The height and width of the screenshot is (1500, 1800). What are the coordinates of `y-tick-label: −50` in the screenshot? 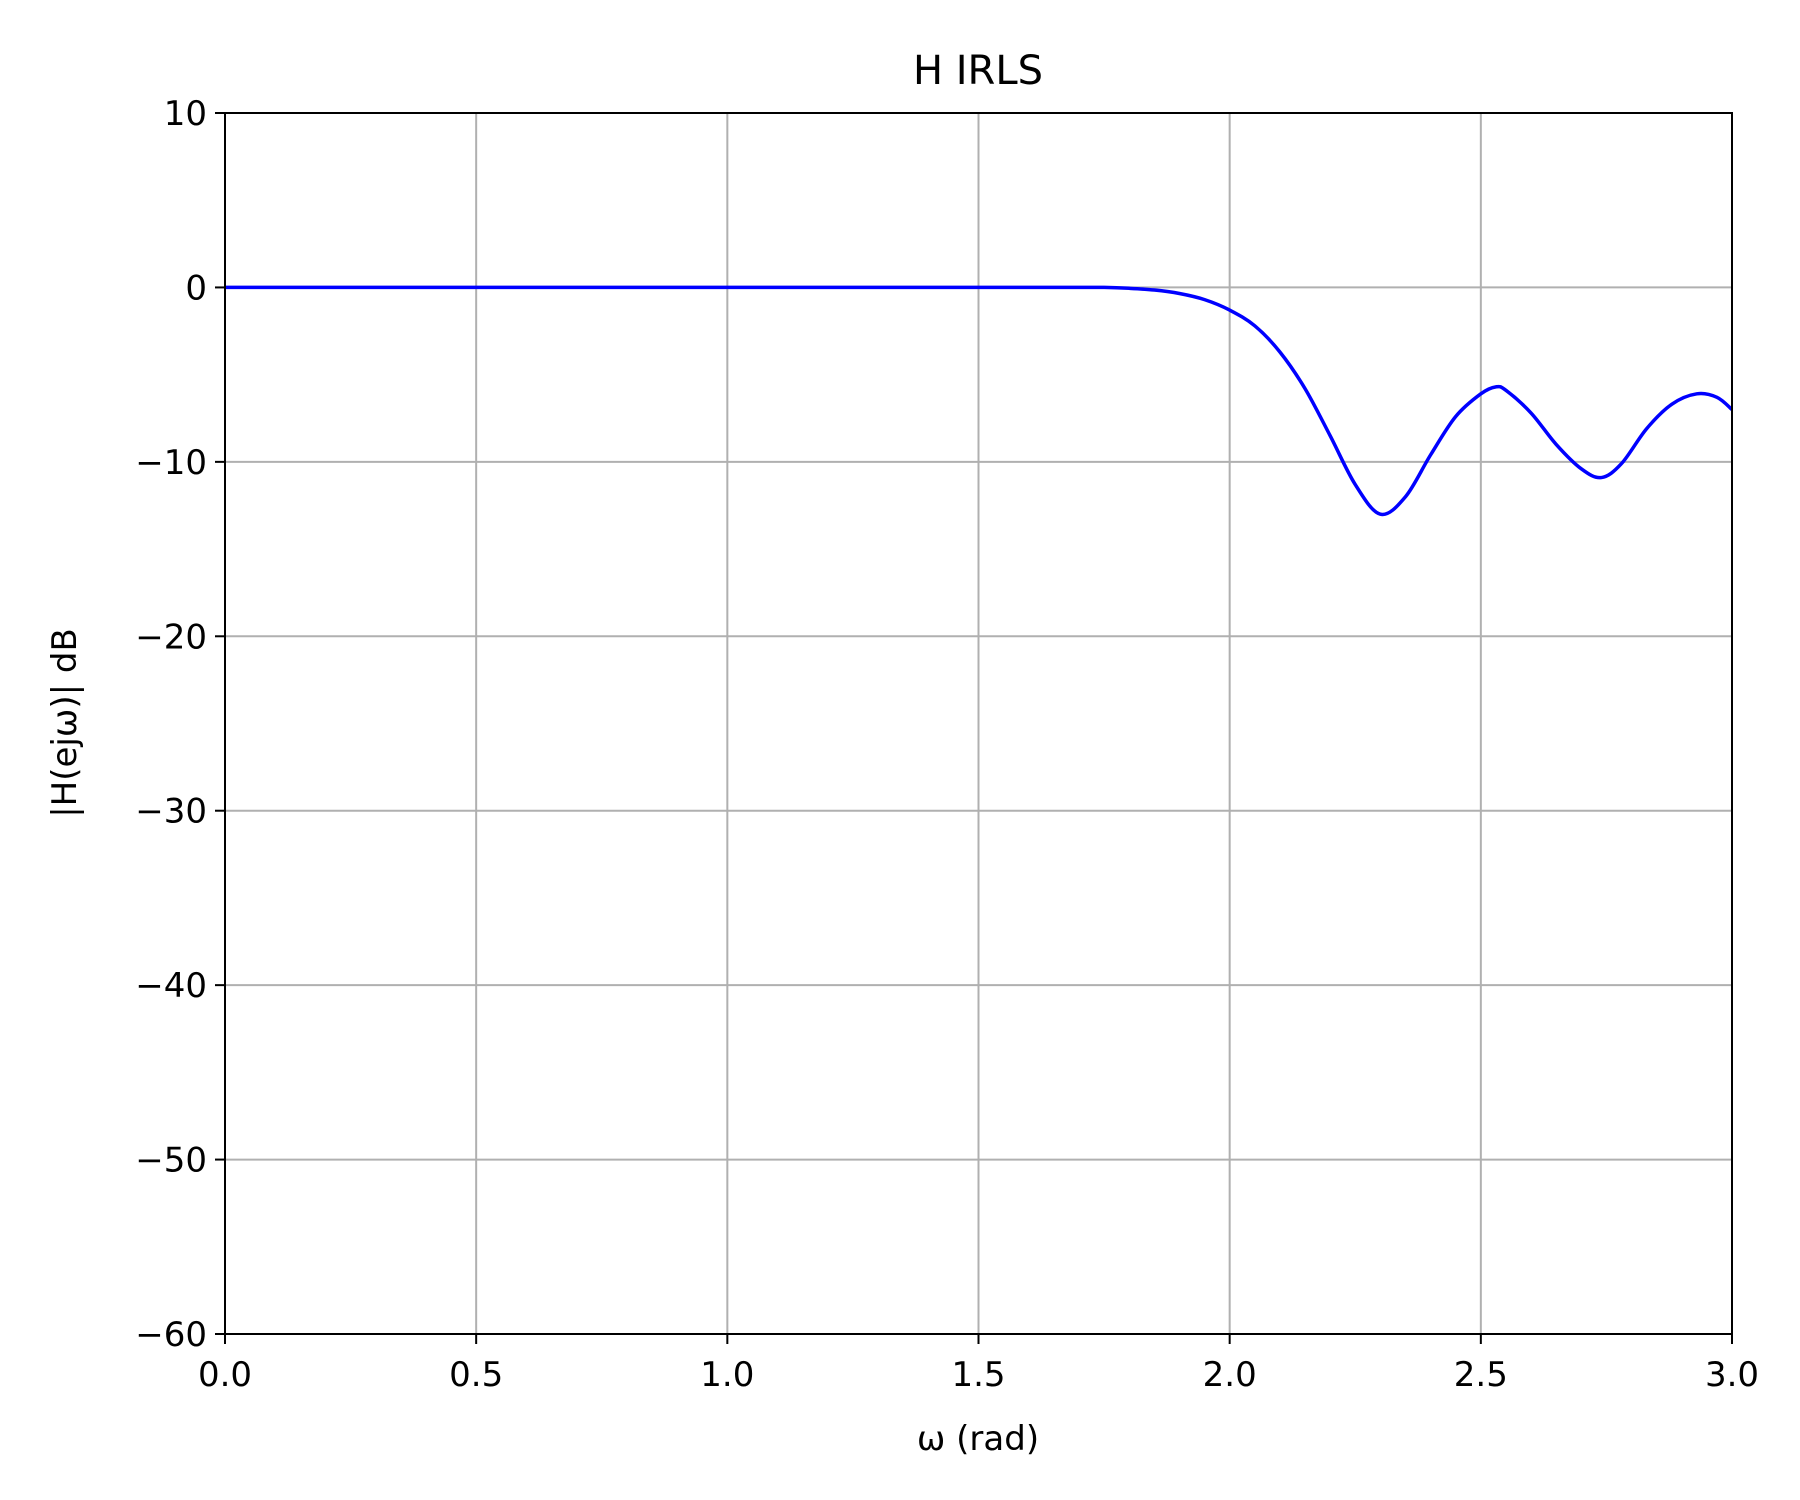 It's located at (171, 1161).